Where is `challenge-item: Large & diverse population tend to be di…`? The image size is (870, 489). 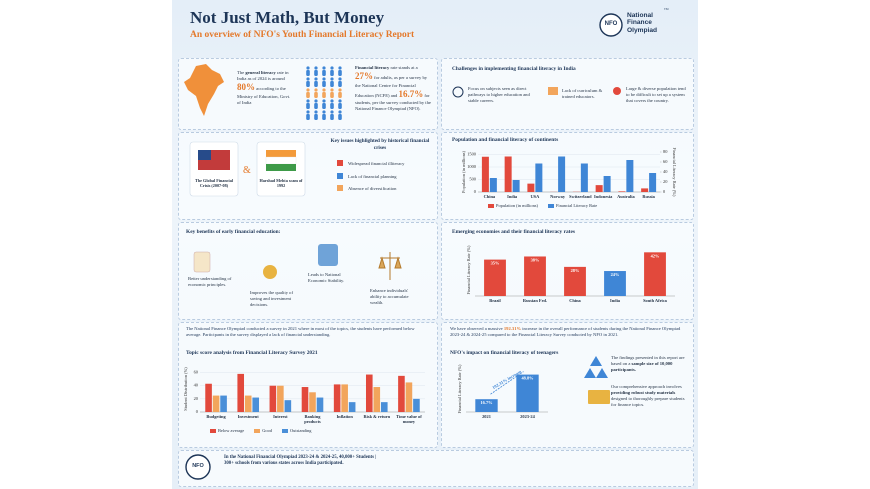 challenge-item: Large & diverse population tend to be di… is located at coordinates (656, 94).